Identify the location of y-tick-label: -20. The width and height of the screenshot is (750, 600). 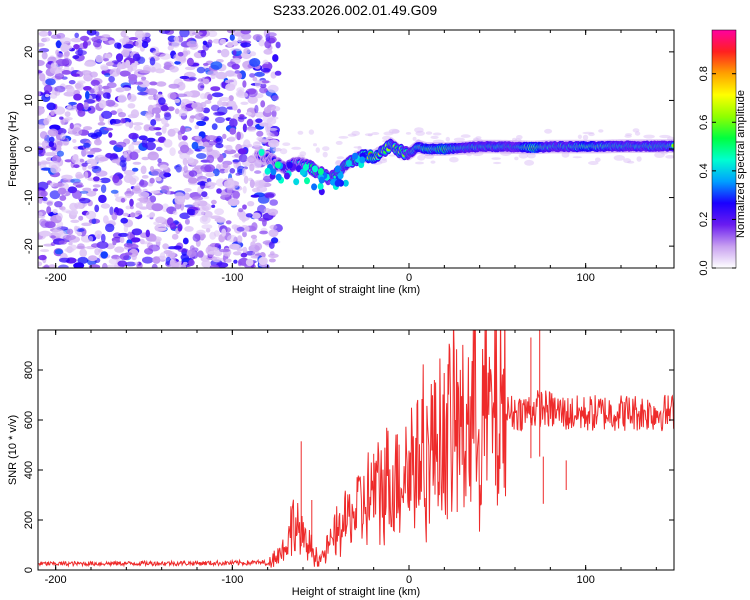
(29, 246).